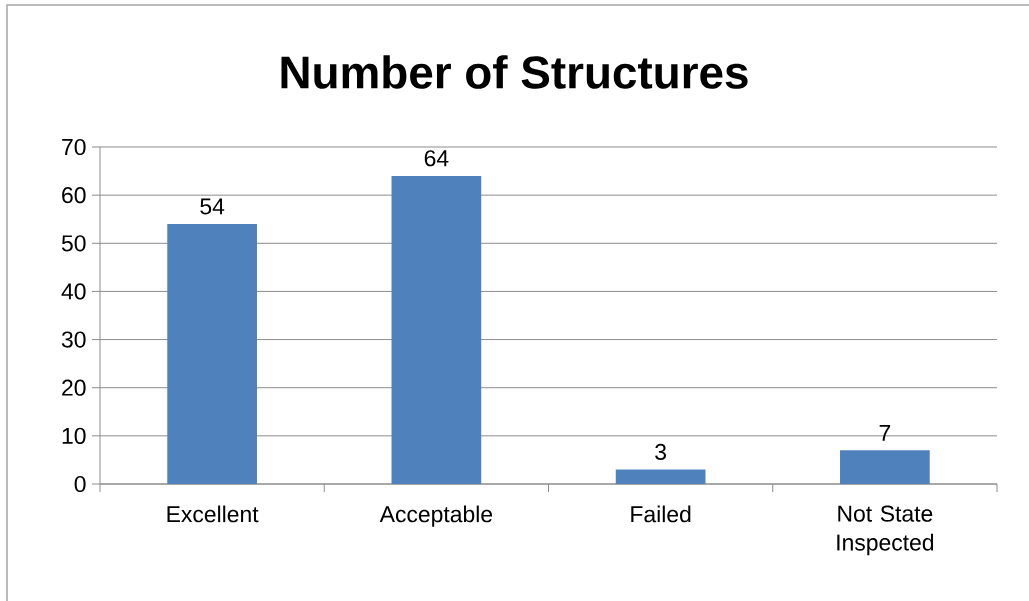 The width and height of the screenshot is (1029, 601). I want to click on data-label: 54, so click(212, 206).